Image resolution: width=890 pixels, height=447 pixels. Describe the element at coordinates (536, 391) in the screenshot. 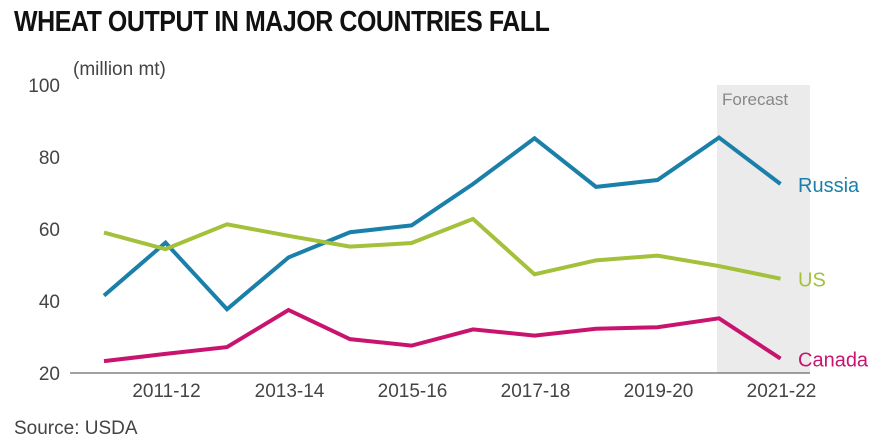

I see `x-tick-label: 2017-18` at that location.